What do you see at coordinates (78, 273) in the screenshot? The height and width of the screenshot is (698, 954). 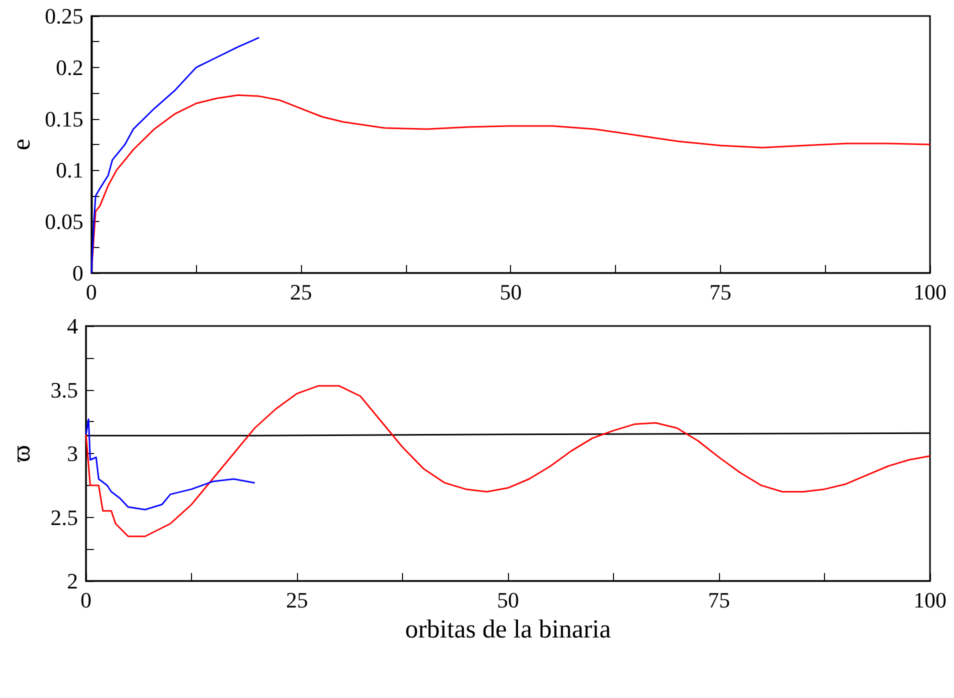 I see `y-tick-label: 0` at bounding box center [78, 273].